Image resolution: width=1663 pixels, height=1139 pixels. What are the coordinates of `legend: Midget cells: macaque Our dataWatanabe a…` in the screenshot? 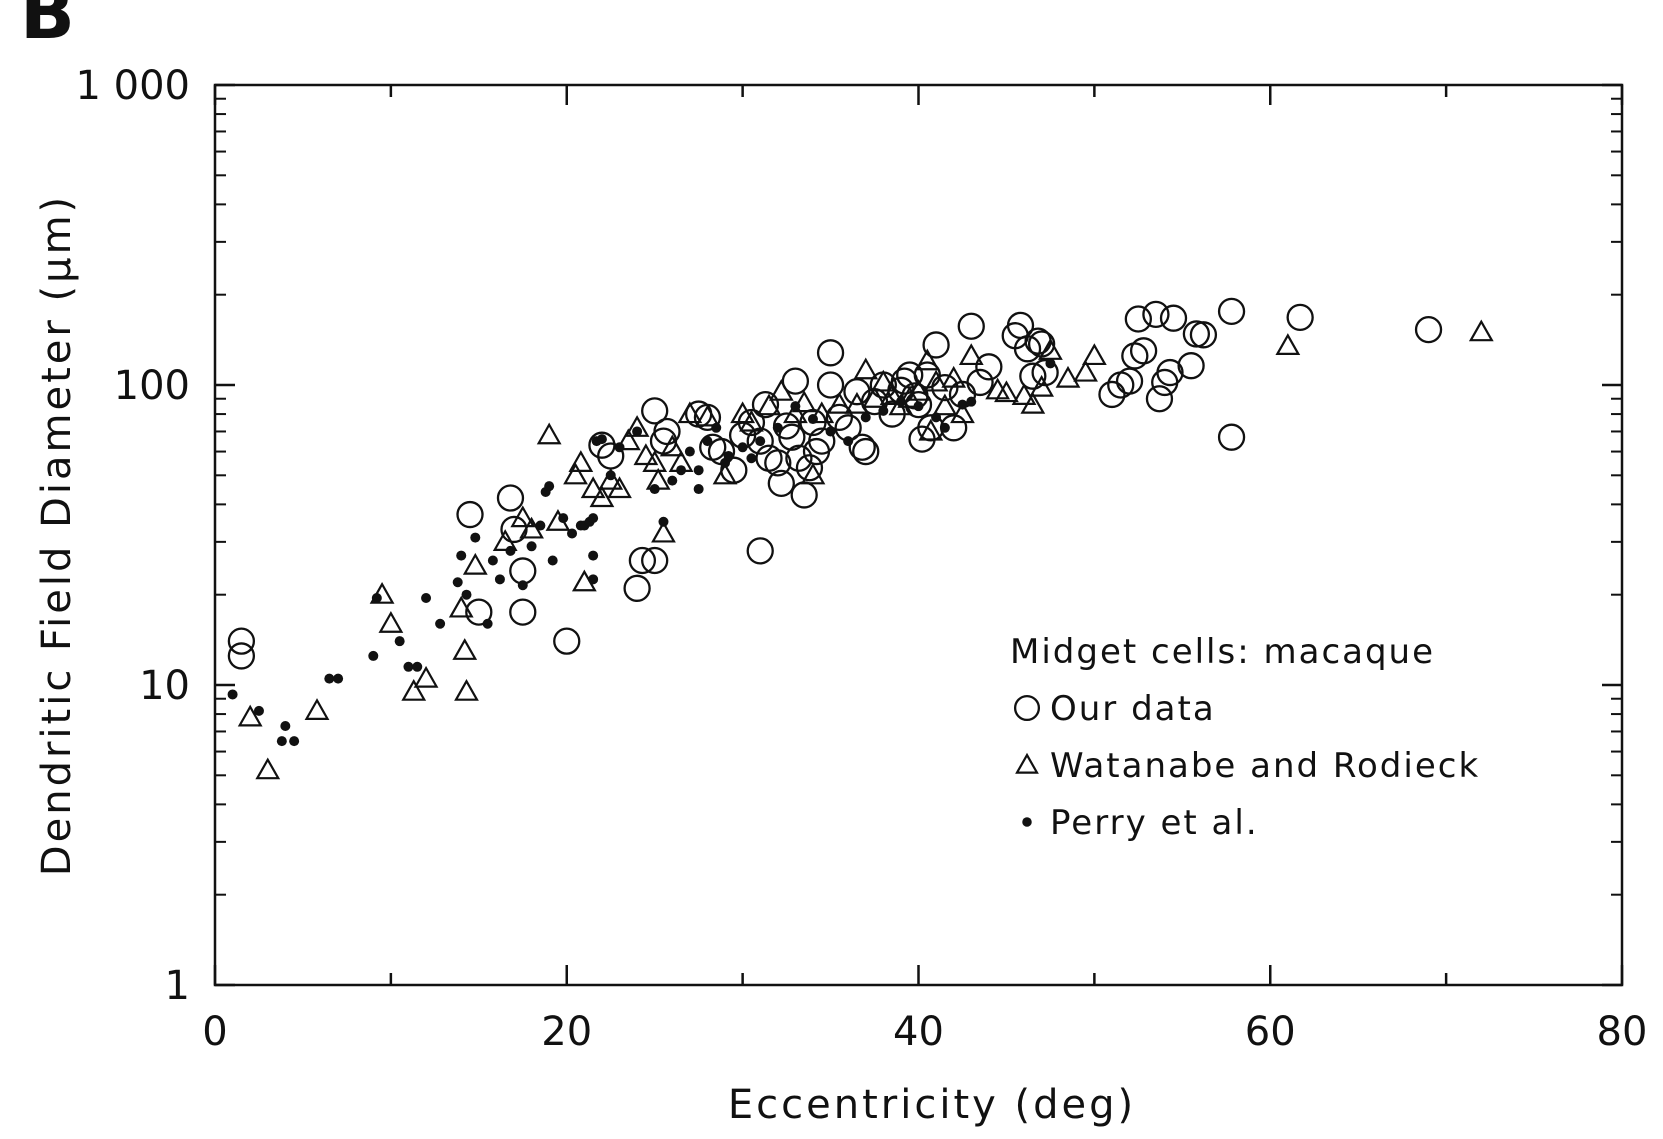 It's located at (1245, 737).